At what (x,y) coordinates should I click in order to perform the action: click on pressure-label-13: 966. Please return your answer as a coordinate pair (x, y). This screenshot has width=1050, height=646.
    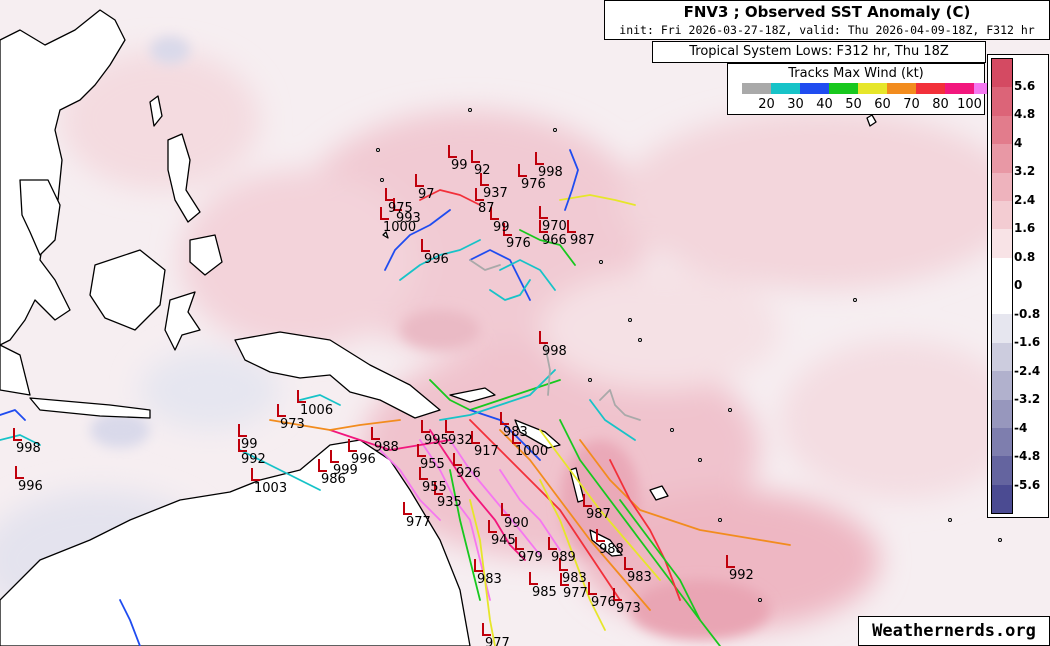
    Looking at the image, I should click on (554, 240).